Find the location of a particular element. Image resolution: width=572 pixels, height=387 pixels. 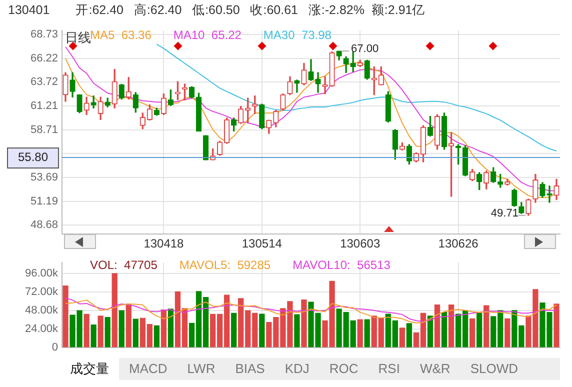

text: MA30 73.98 is located at coordinates (297, 35).